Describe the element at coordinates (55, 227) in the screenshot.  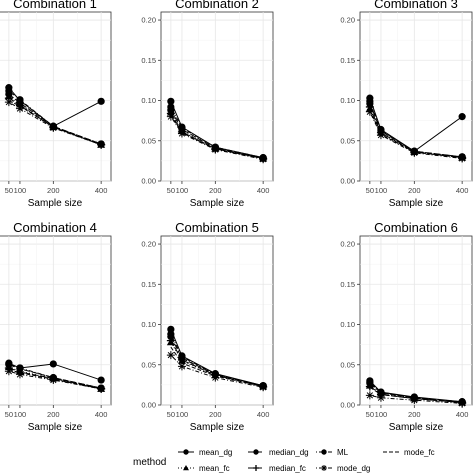
I see `panel-title: Combination 4` at that location.